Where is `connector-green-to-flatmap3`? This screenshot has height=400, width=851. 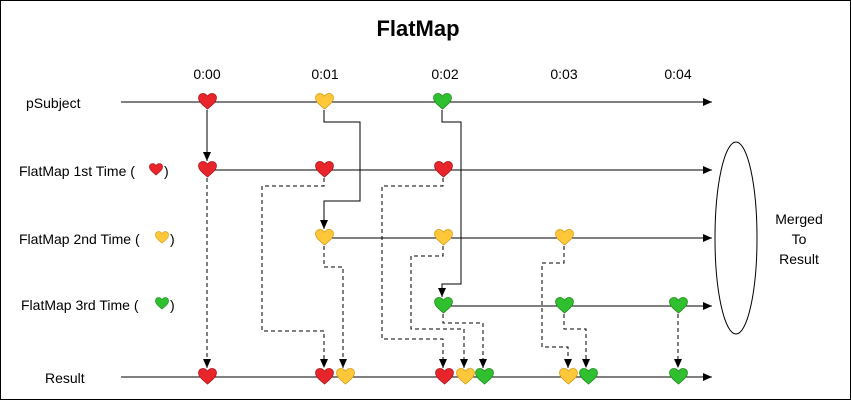 connector-green-to-flatmap3 is located at coordinates (450, 203).